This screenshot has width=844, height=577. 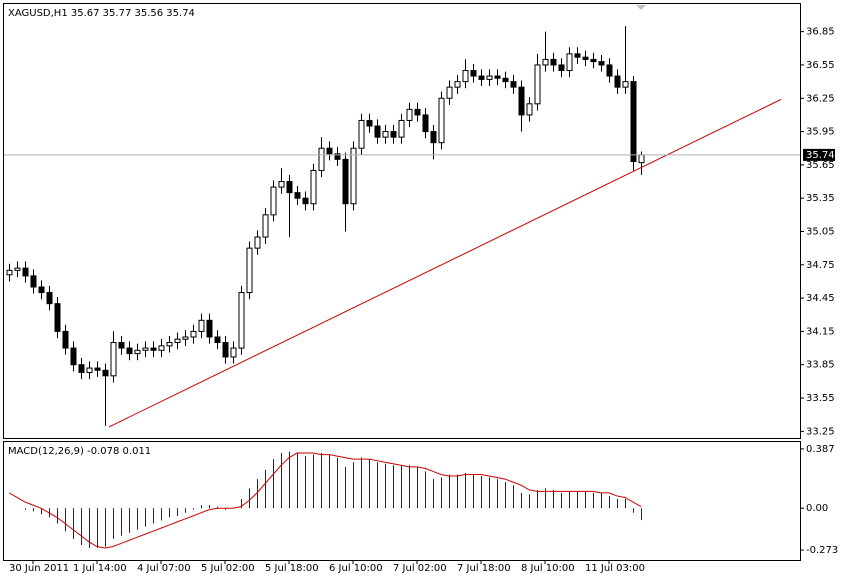 I want to click on y-tick-label: 33.55, so click(x=820, y=398).